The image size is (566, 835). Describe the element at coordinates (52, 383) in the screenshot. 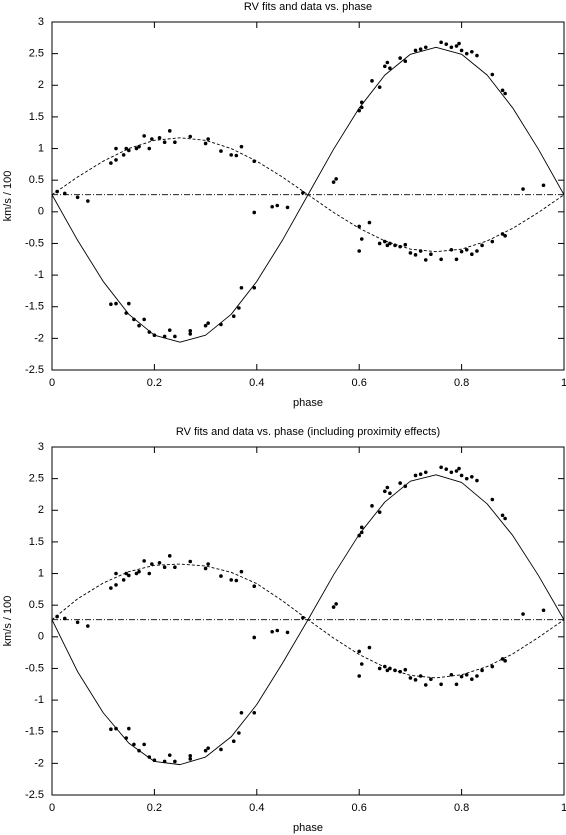

I see `x-tick-label: 0` at that location.